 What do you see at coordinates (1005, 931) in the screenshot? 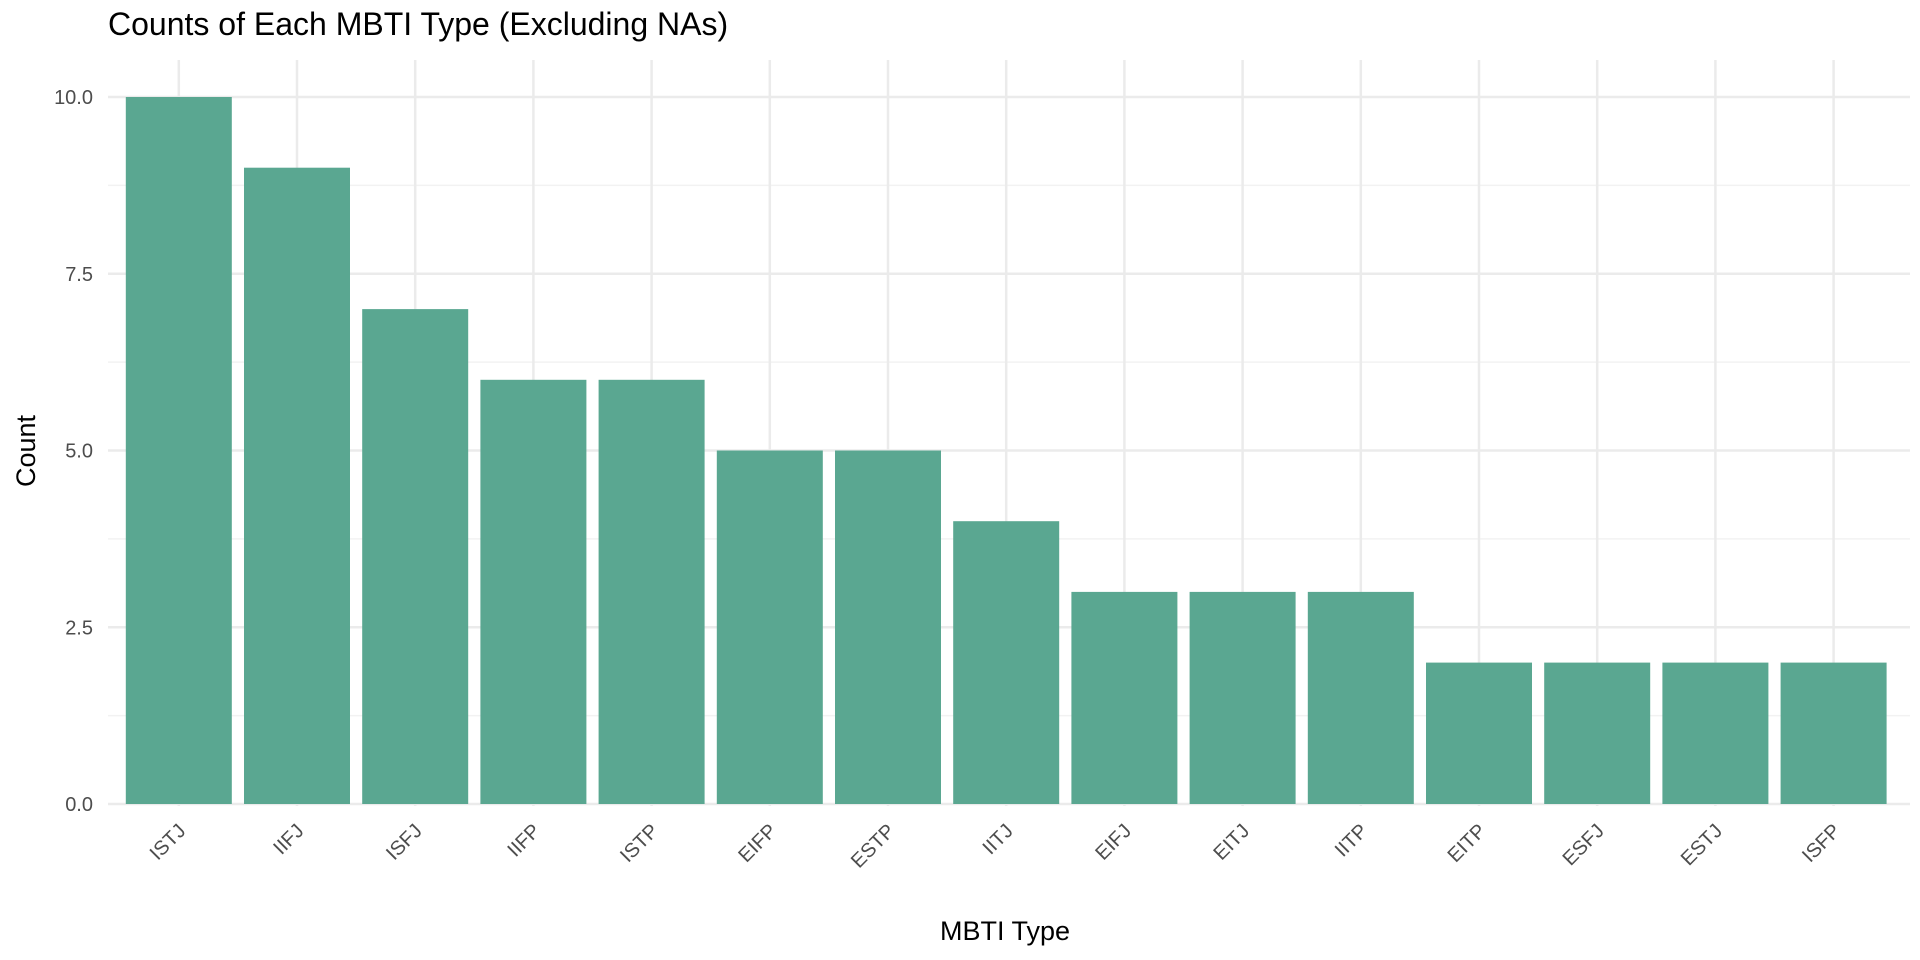
I see `x-axis-title: MBTI Type` at bounding box center [1005, 931].